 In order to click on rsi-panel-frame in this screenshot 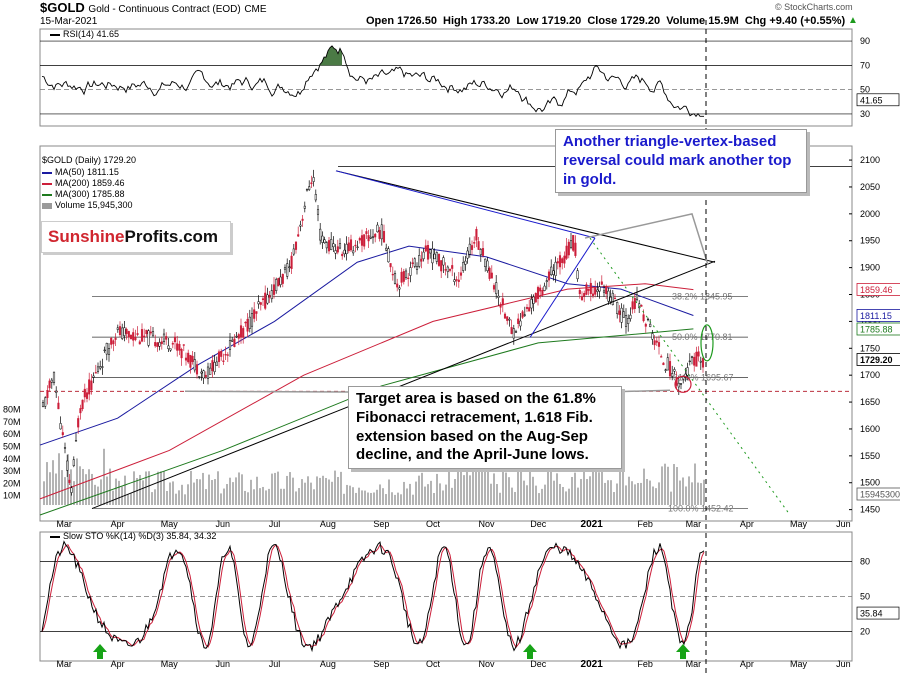, I will do `click(446, 77)`.